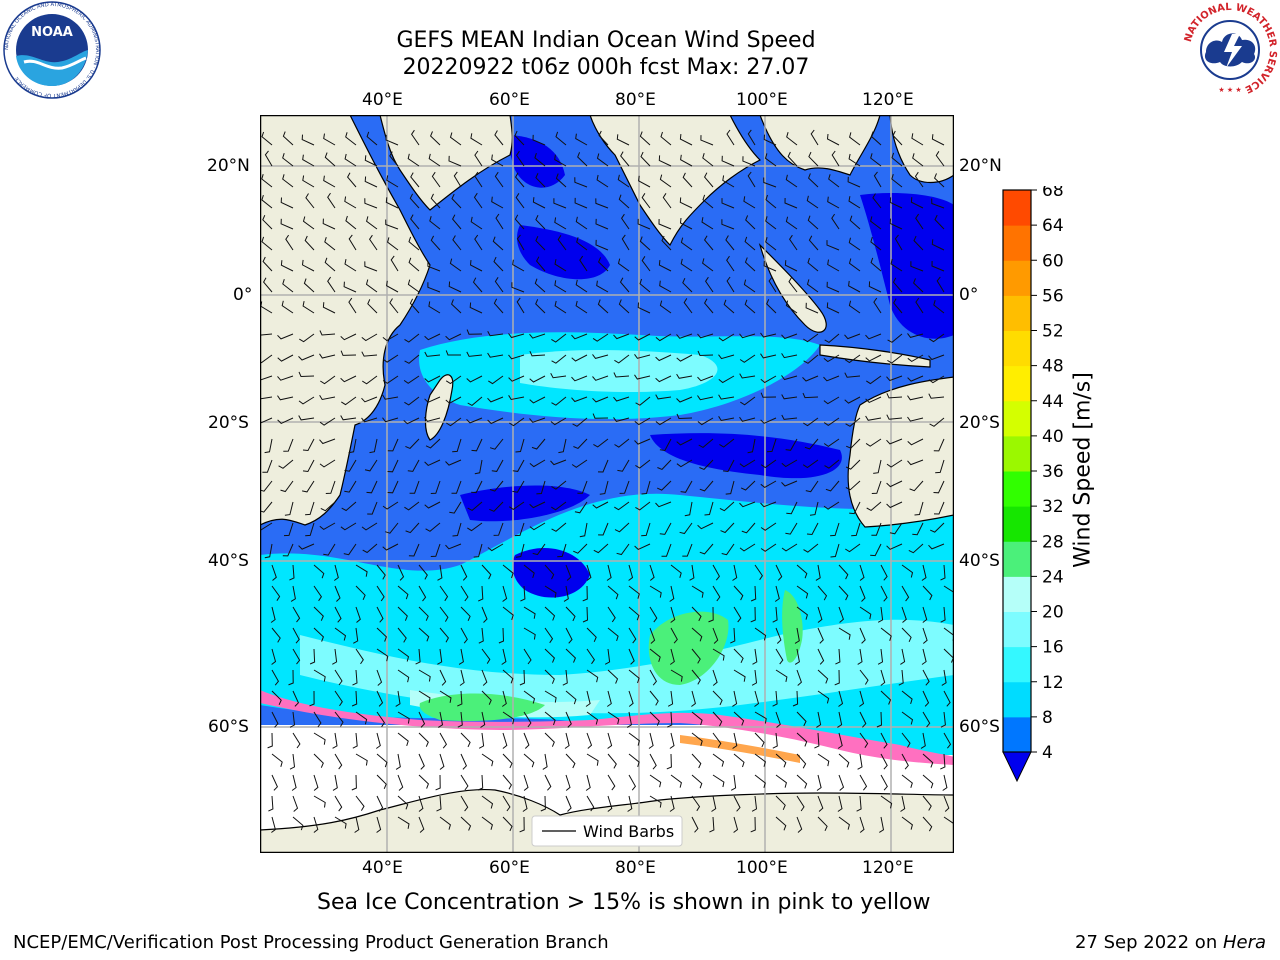 The image size is (1280, 960). What do you see at coordinates (228, 423) in the screenshot?
I see `lat-label-left-20s: 20°S` at bounding box center [228, 423].